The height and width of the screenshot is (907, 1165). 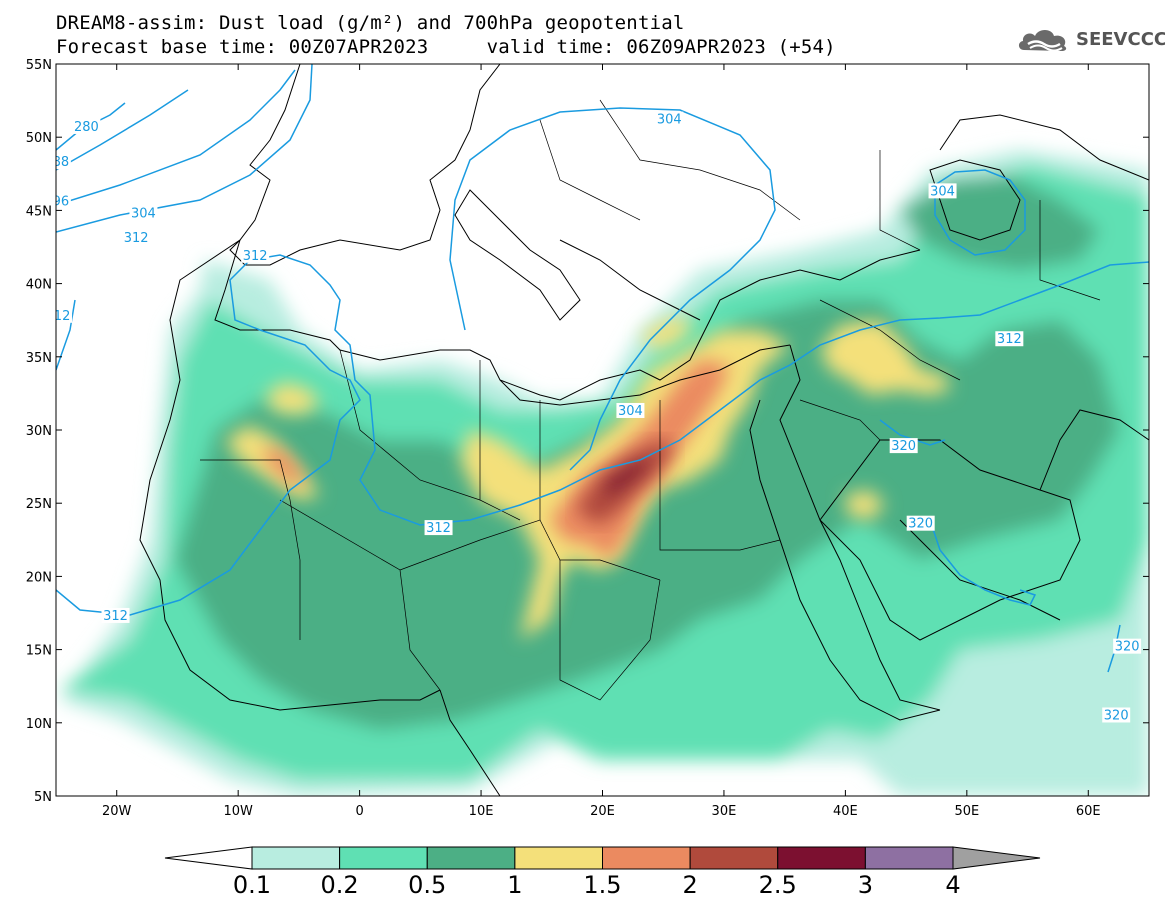 I want to click on lat-tick-label: 50N, so click(x=39, y=138).